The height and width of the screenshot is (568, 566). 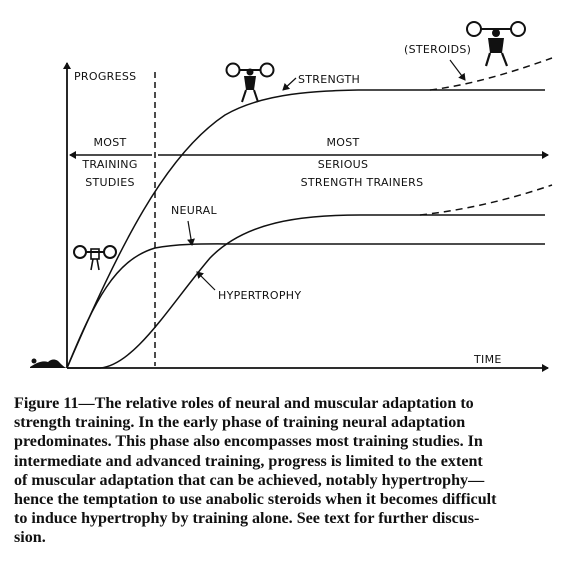 What do you see at coordinates (457, 70) in the screenshot?
I see `steroids-pointer` at bounding box center [457, 70].